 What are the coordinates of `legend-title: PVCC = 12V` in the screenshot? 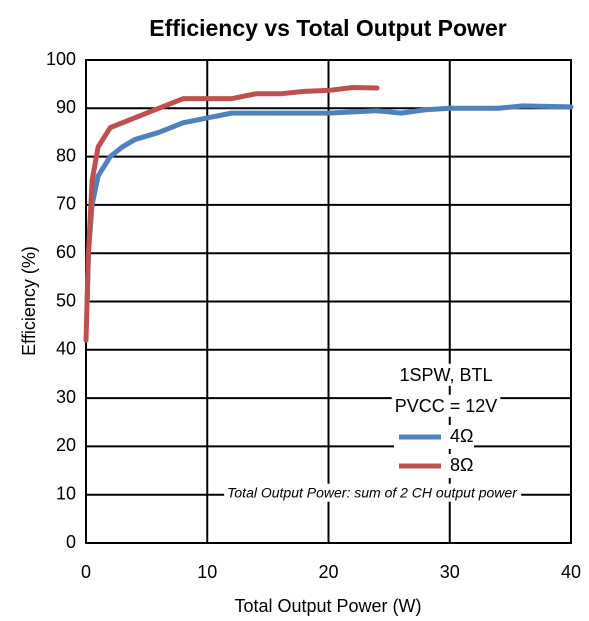 It's located at (446, 406).